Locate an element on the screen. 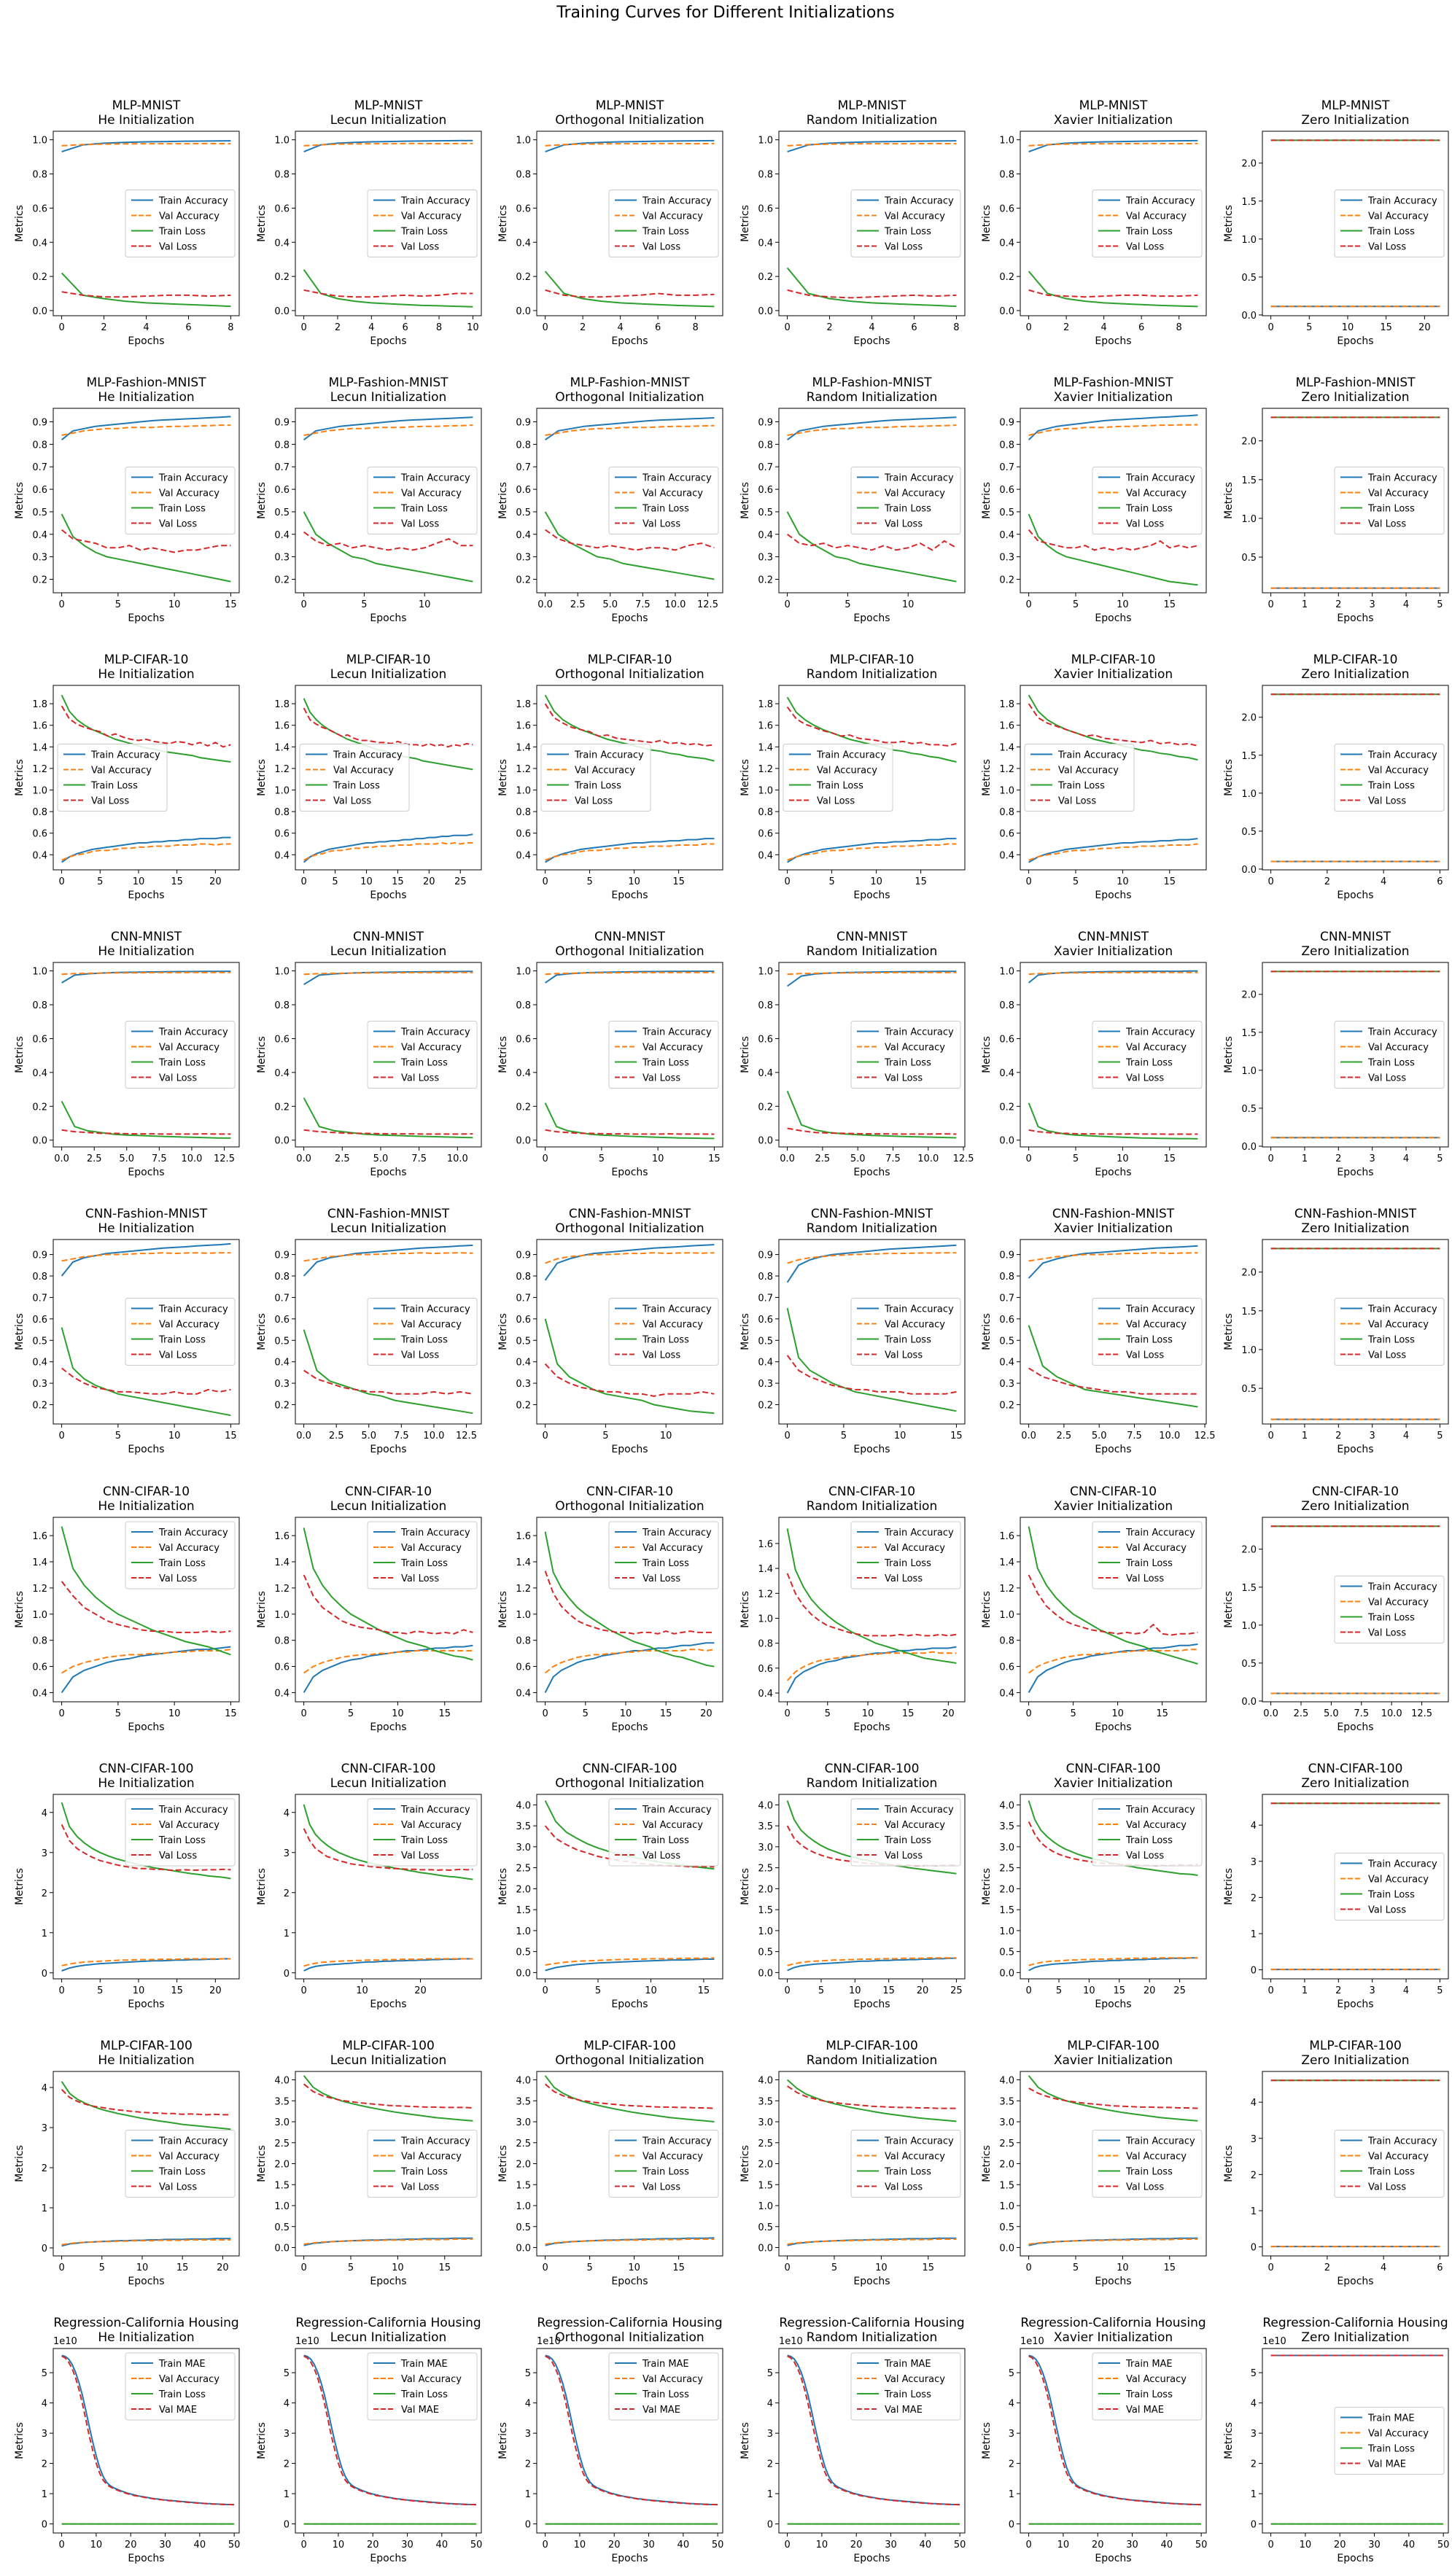 The width and height of the screenshot is (1452, 2576). subplot-title: Orthogonal Initialization is located at coordinates (629, 2337).